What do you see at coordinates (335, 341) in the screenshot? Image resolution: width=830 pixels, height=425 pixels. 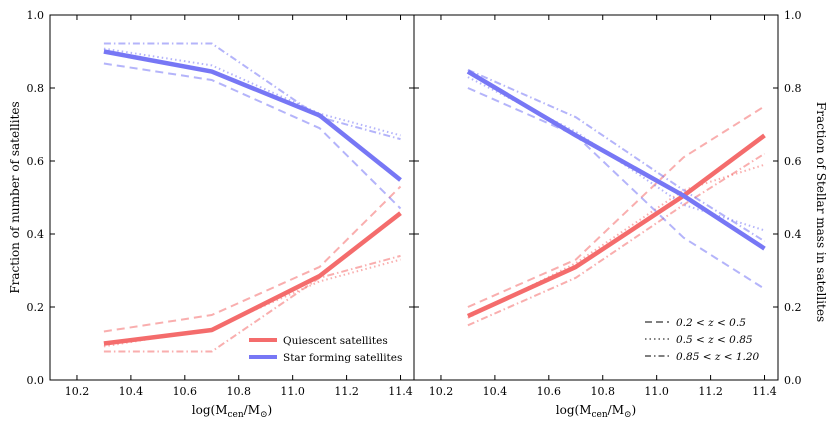 I see `legend-label-quiescent: Quiescent satellites` at bounding box center [335, 341].